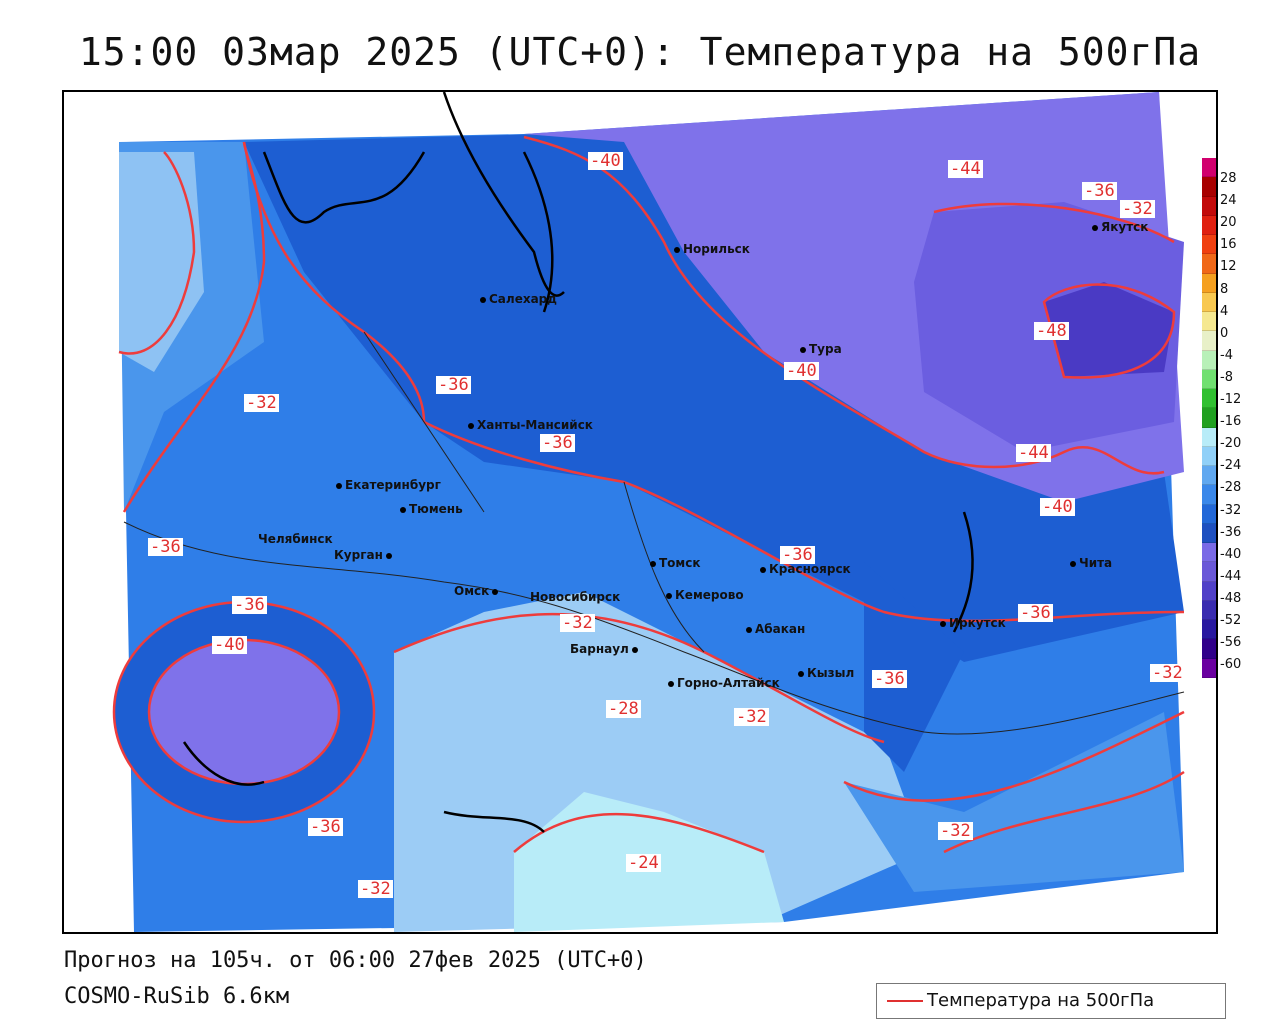 This screenshot has width=1280, height=1024. Describe the element at coordinates (1228, 178) in the screenshot. I see `color-scale-tick: 28` at that location.